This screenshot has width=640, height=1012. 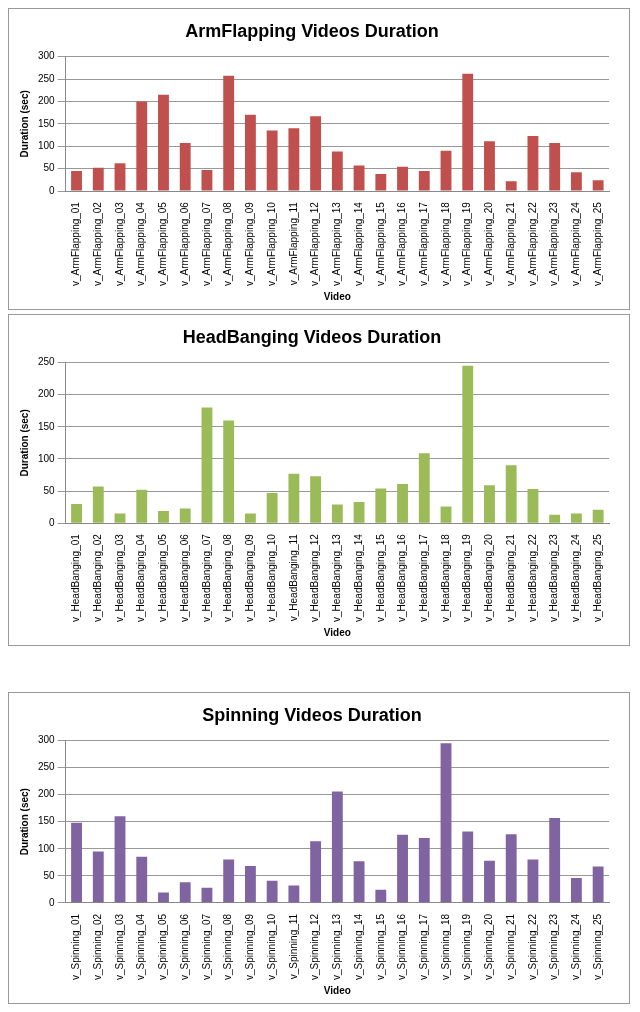 I want to click on x-tick-label: v_ArmFlapping_01, so click(x=76, y=243).